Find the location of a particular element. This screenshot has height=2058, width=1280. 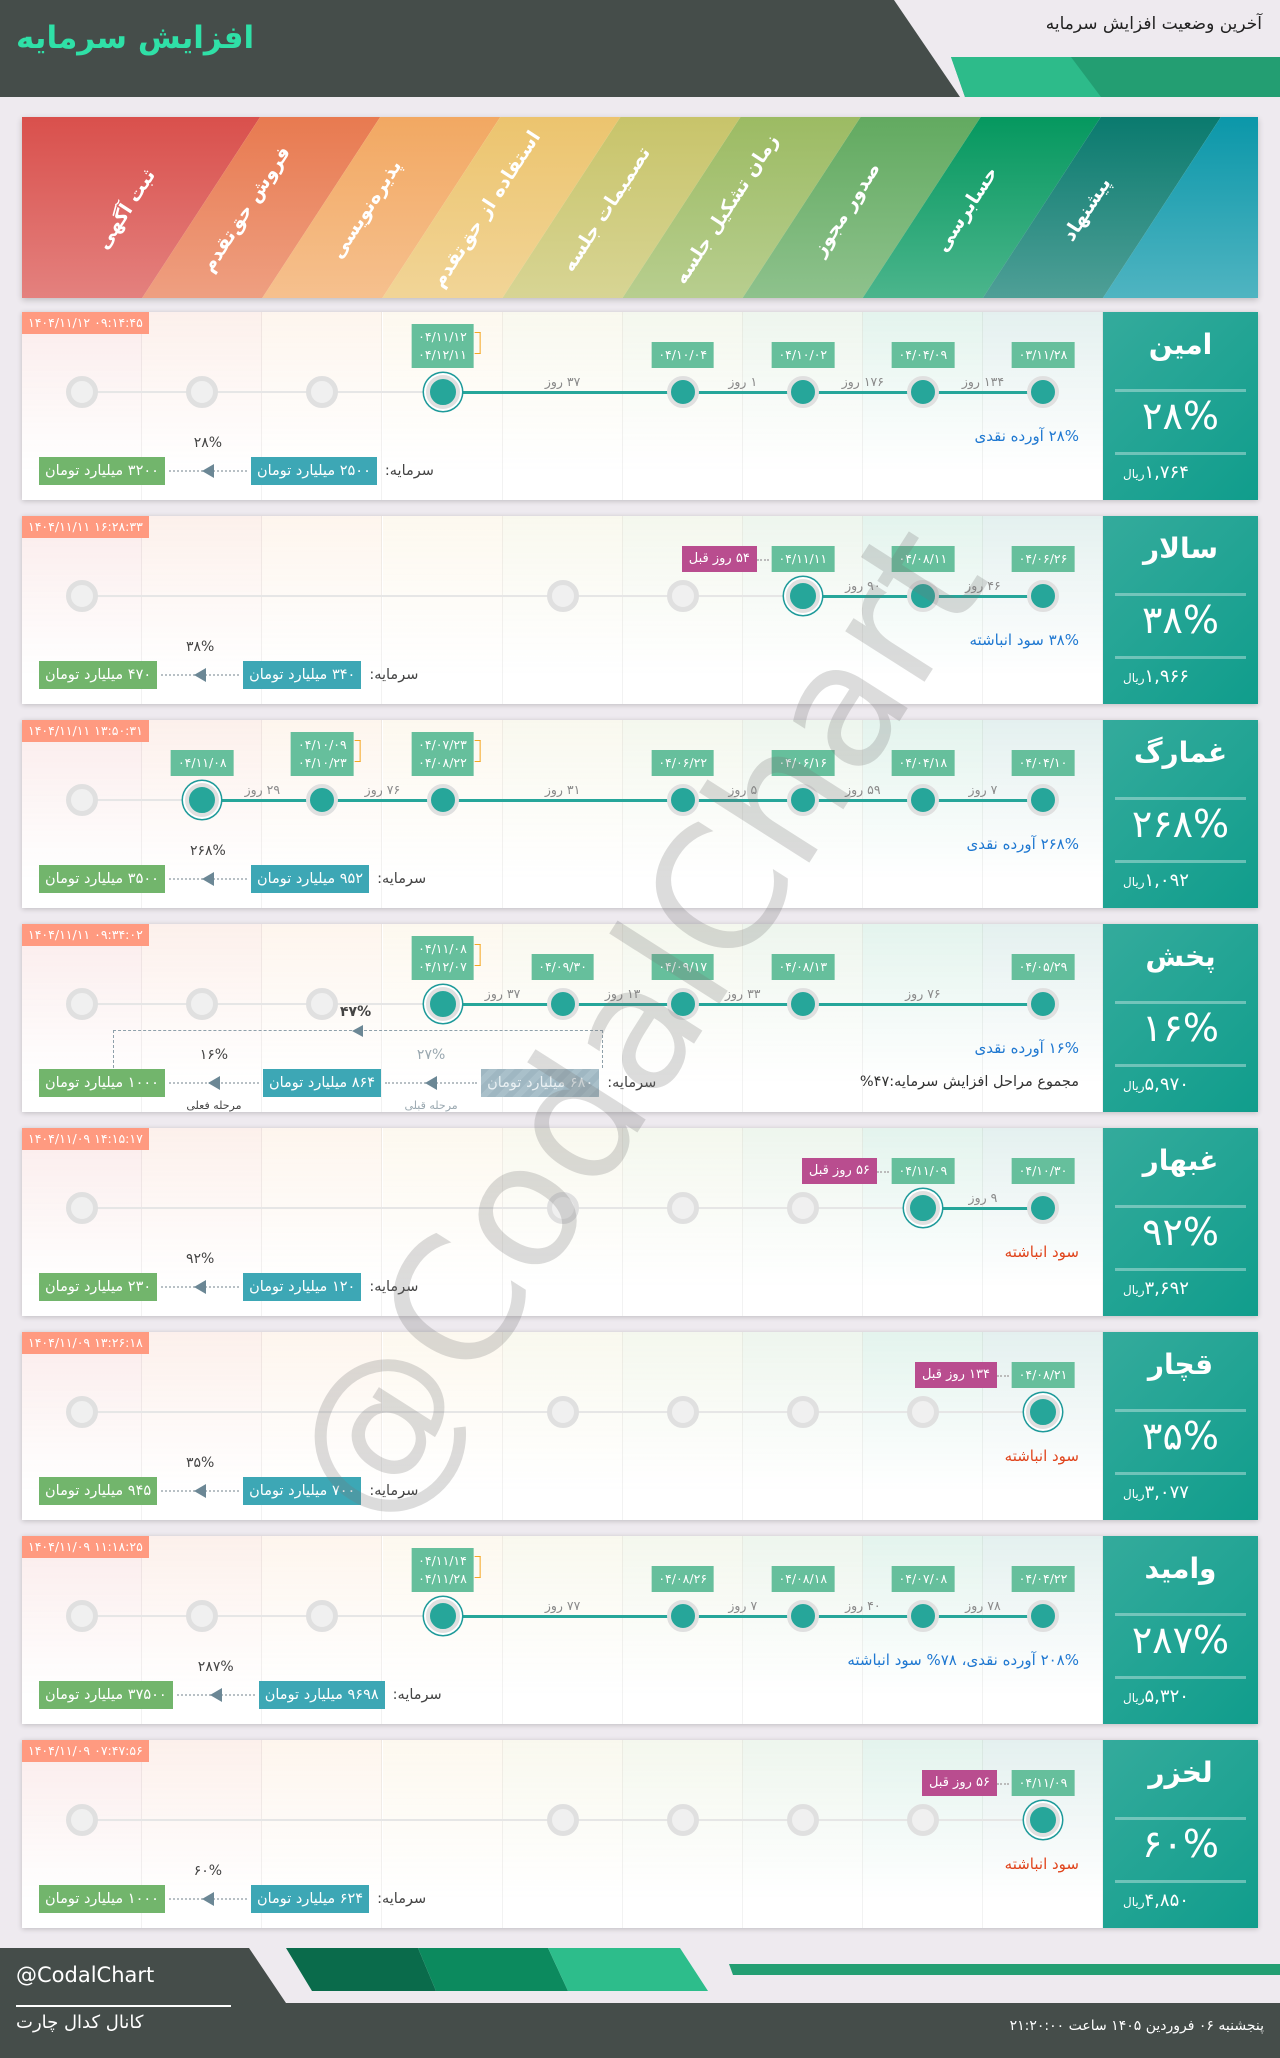

days-gap: ۳۳ روز is located at coordinates (742, 993).